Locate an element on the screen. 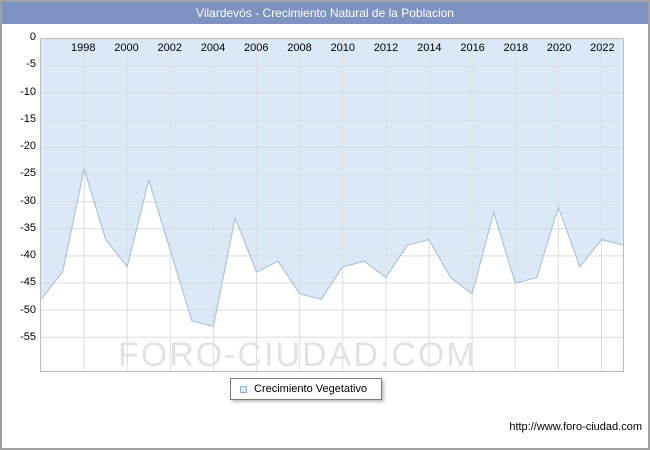 The image size is (650, 450). x-tick-label: 2014 is located at coordinates (429, 48).